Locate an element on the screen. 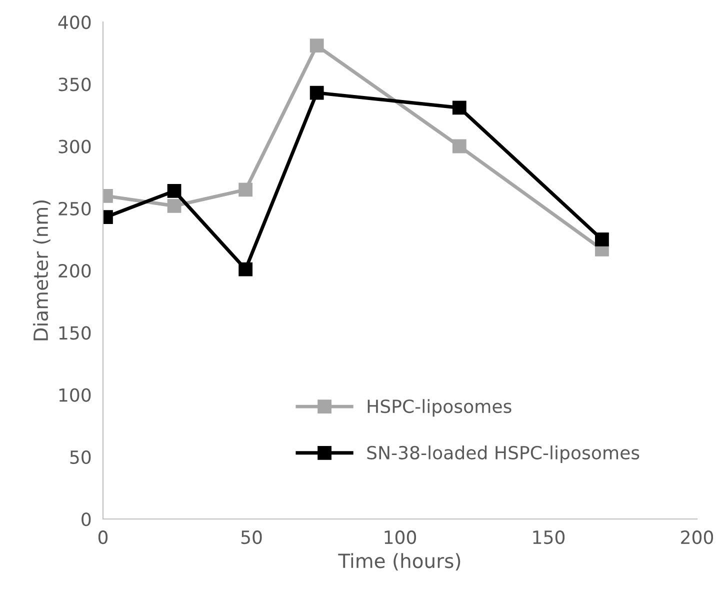 Image resolution: width=720 pixels, height=608 pixels. x-tick-label: 150 is located at coordinates (549, 537).